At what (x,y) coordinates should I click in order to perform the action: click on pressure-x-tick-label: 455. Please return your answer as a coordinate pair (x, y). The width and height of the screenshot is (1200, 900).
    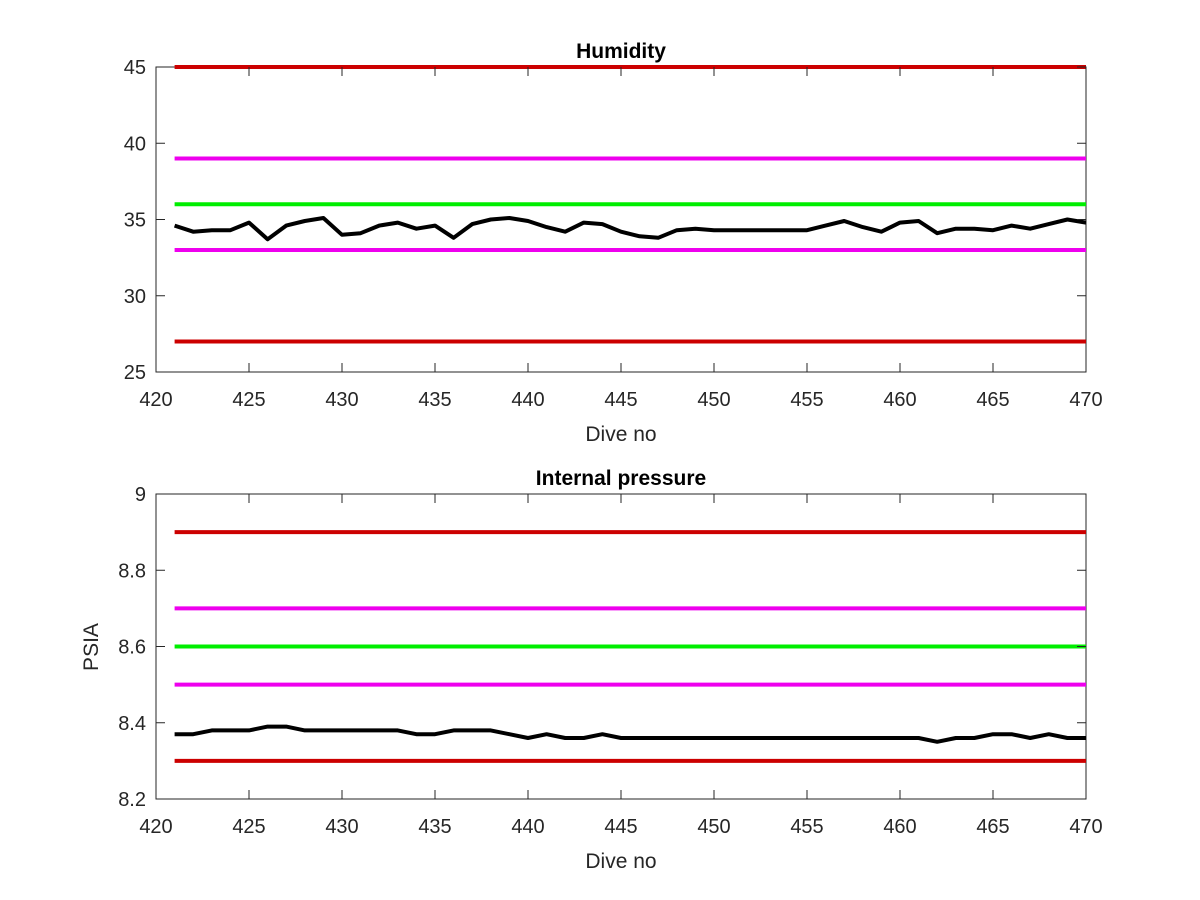
    Looking at the image, I should click on (806, 827).